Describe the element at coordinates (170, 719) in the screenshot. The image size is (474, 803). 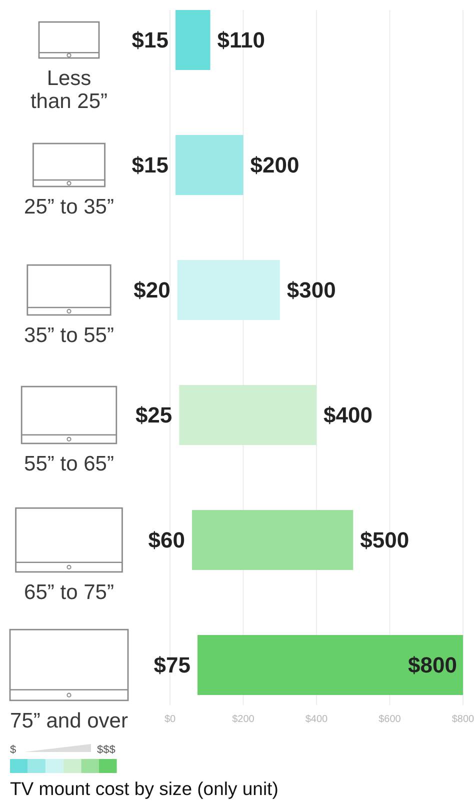
I see `x-tick-label: $0` at that location.